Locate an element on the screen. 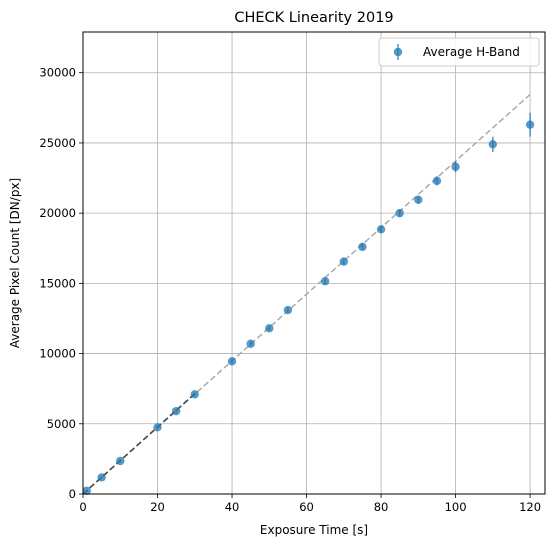 The image size is (558, 547). y-tick-label: 5000 is located at coordinates (61, 424).